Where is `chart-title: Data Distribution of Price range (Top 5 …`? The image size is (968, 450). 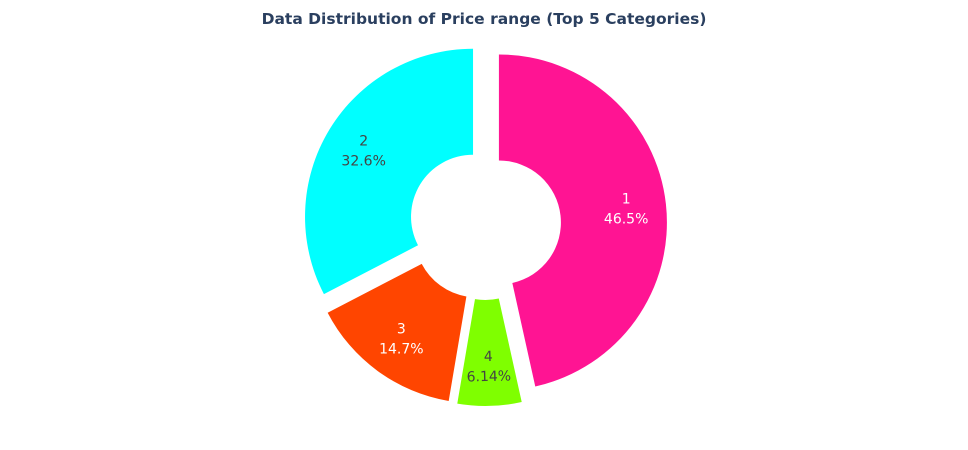
chart-title: Data Distribution of Price range (Top 5 … is located at coordinates (484, 19).